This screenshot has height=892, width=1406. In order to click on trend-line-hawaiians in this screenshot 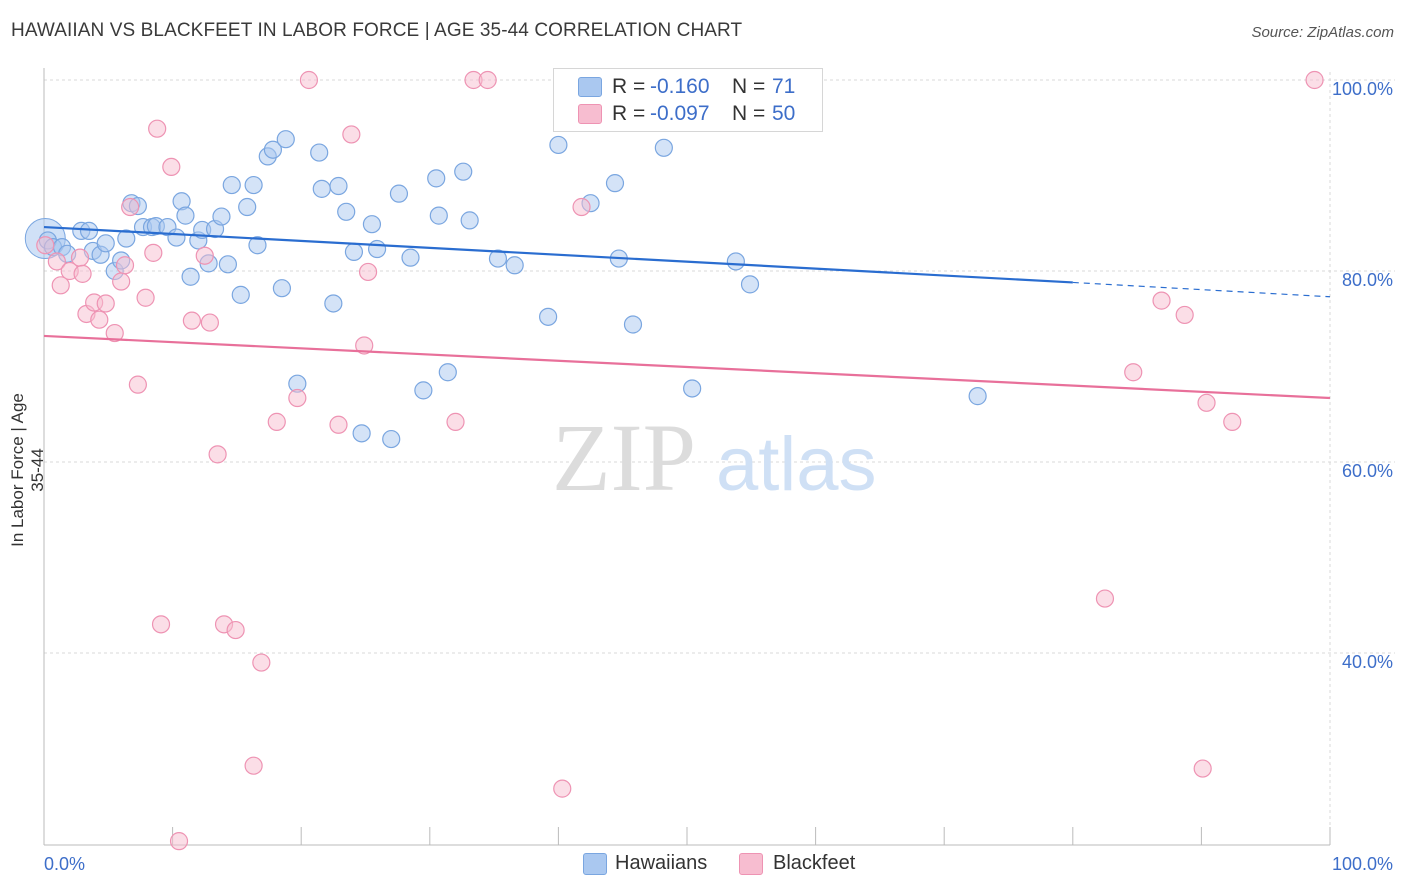, I will do `click(558, 254)`.